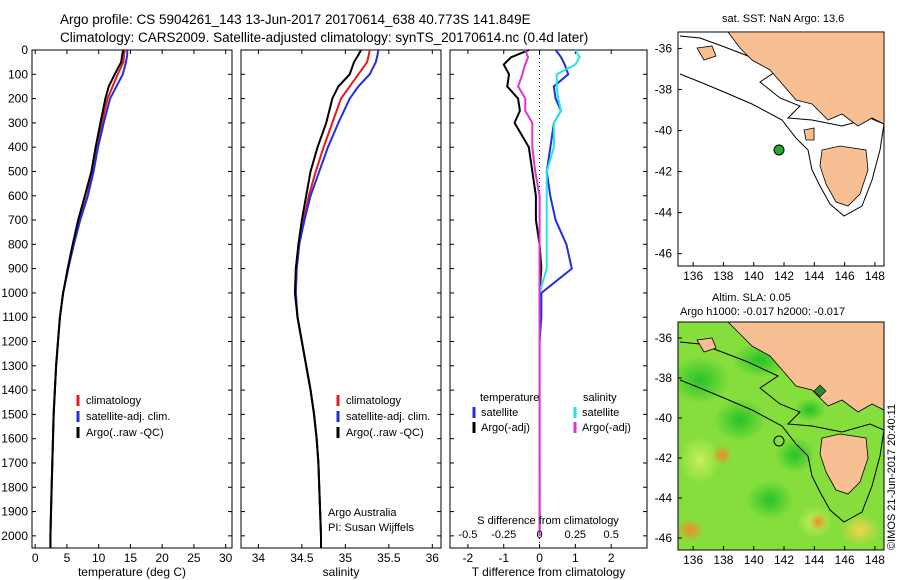  Describe the element at coordinates (14, 487) in the screenshot. I see `y-tick-label: 1800` at that location.